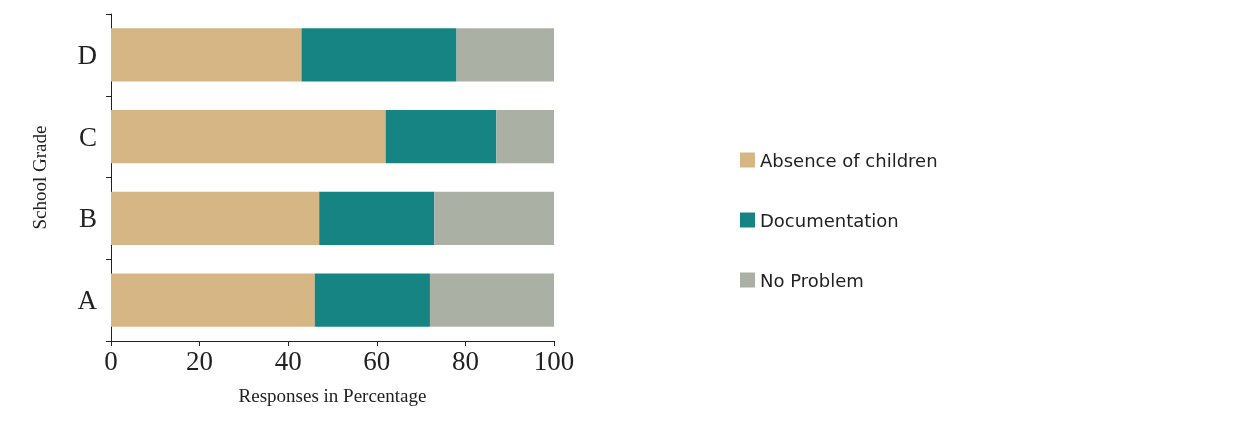 The width and height of the screenshot is (1251, 440). What do you see at coordinates (465, 360) in the screenshot?
I see `x-tick-label: 80` at bounding box center [465, 360].